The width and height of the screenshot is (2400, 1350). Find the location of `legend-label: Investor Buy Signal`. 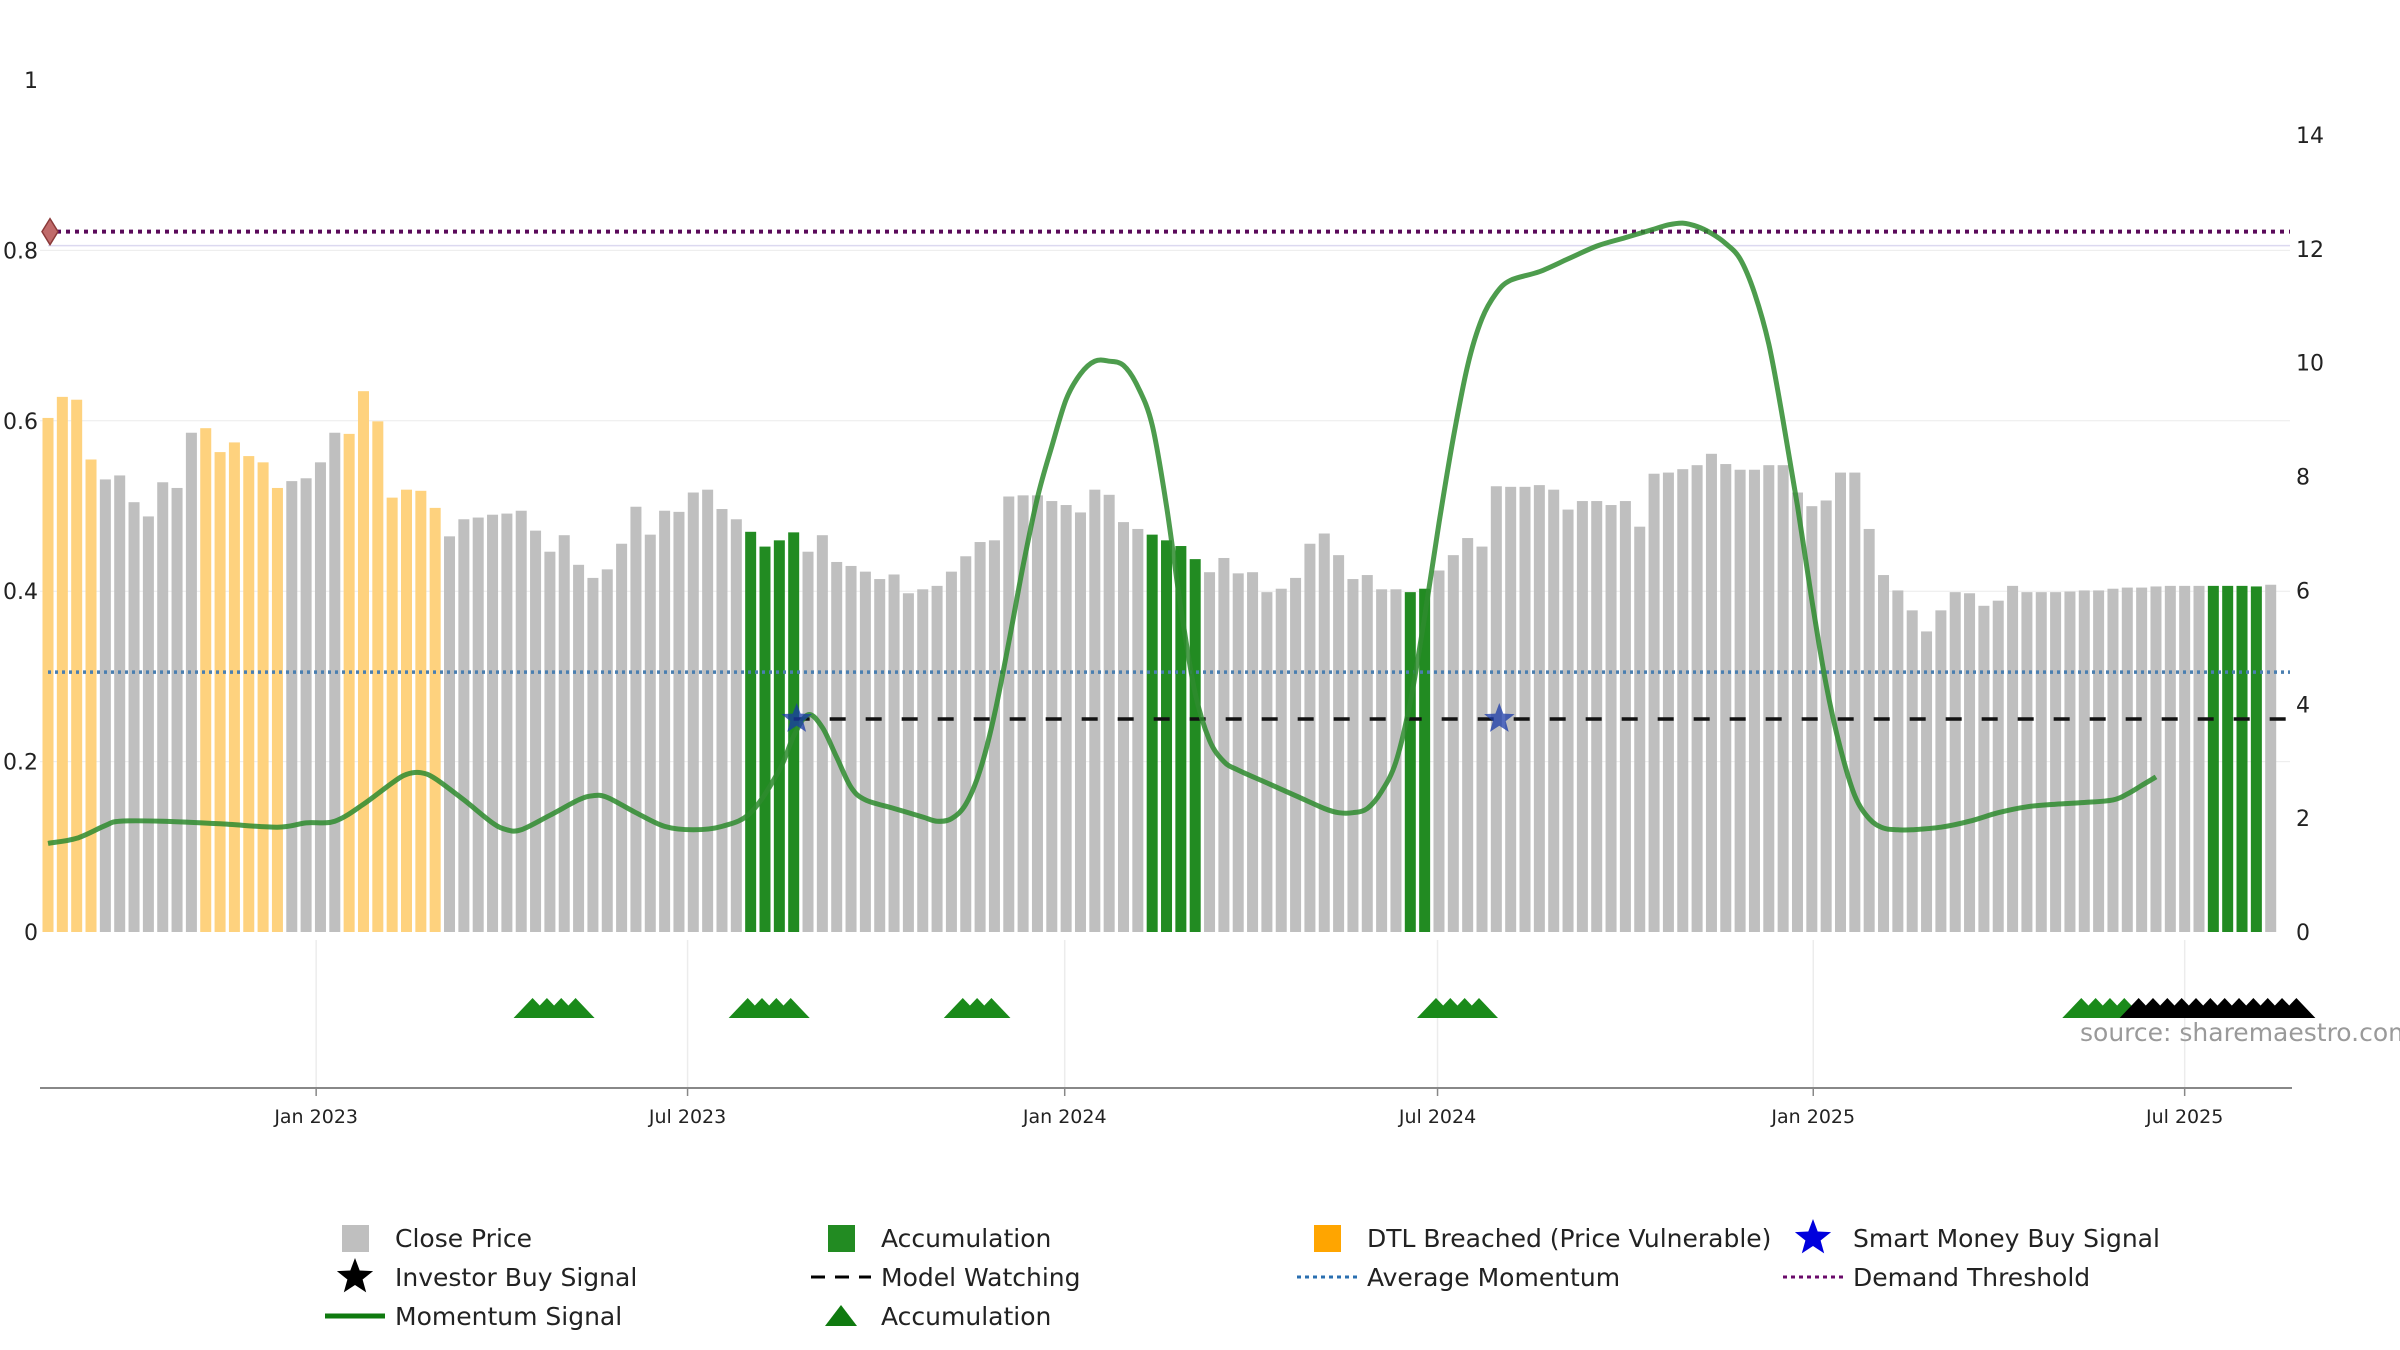

legend-label: Investor Buy Signal is located at coordinates (516, 1277).